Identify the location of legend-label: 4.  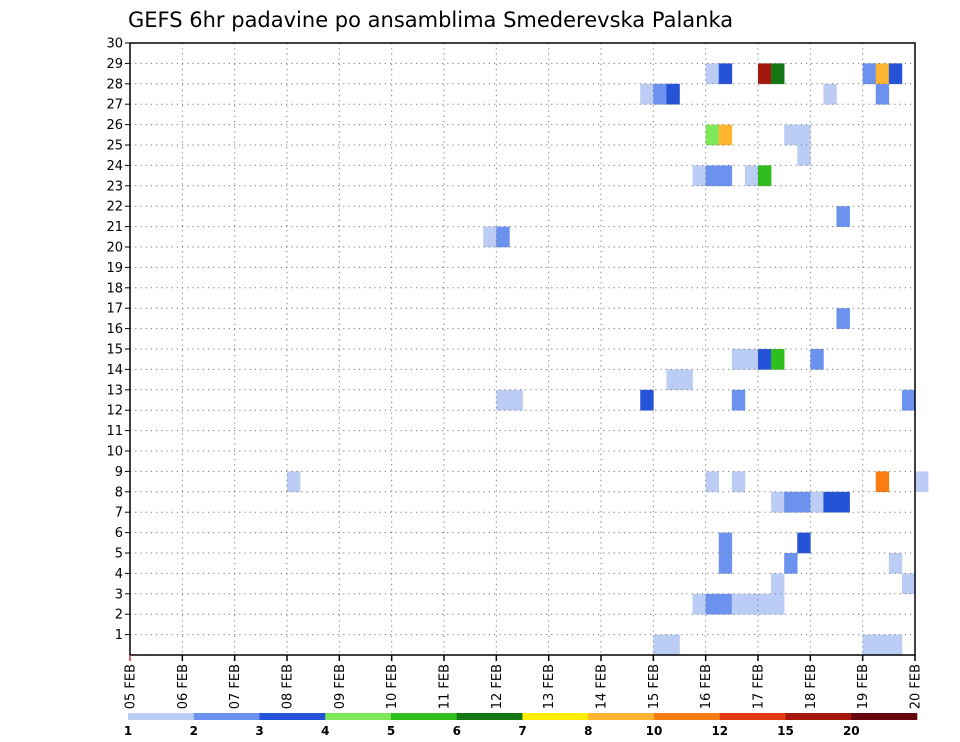
(325, 731).